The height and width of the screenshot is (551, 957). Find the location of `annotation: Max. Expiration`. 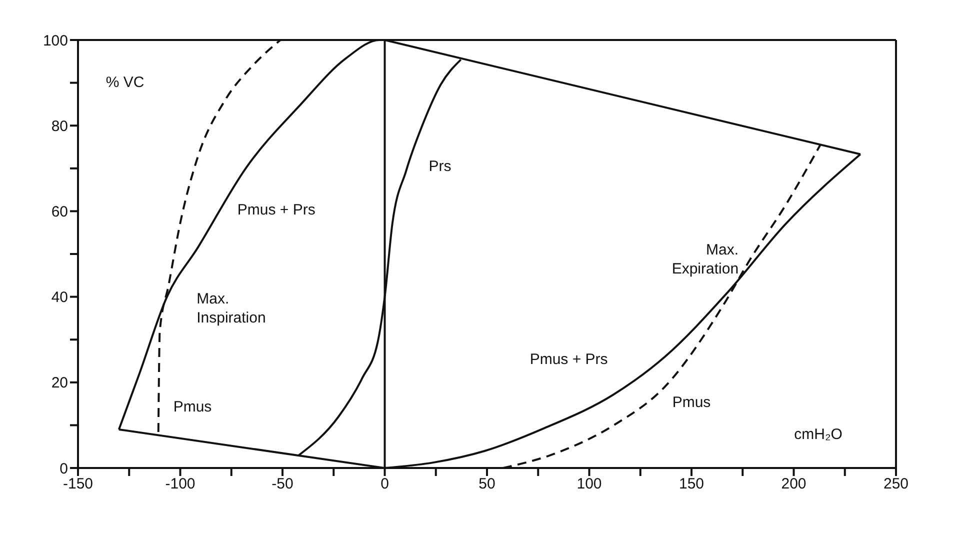

annotation: Max. Expiration is located at coordinates (705, 259).